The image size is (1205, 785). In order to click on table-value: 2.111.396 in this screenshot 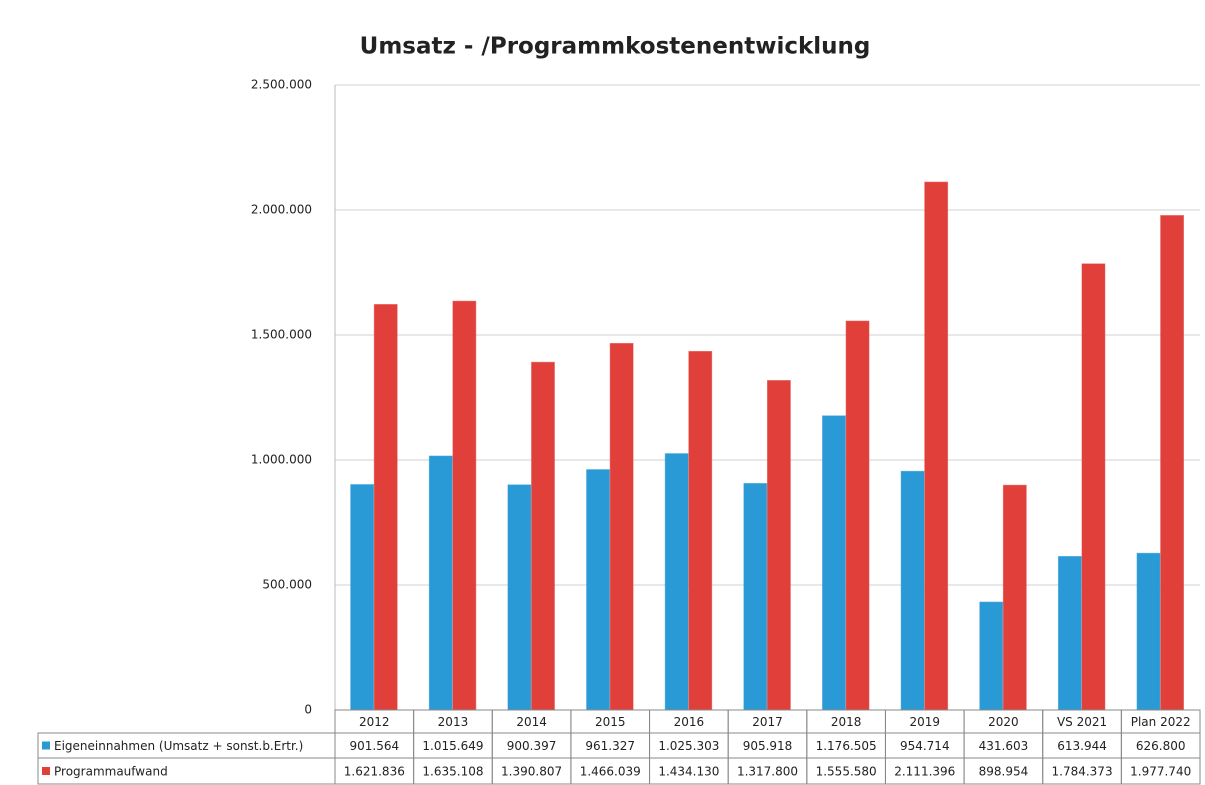, I will do `click(924, 772)`.